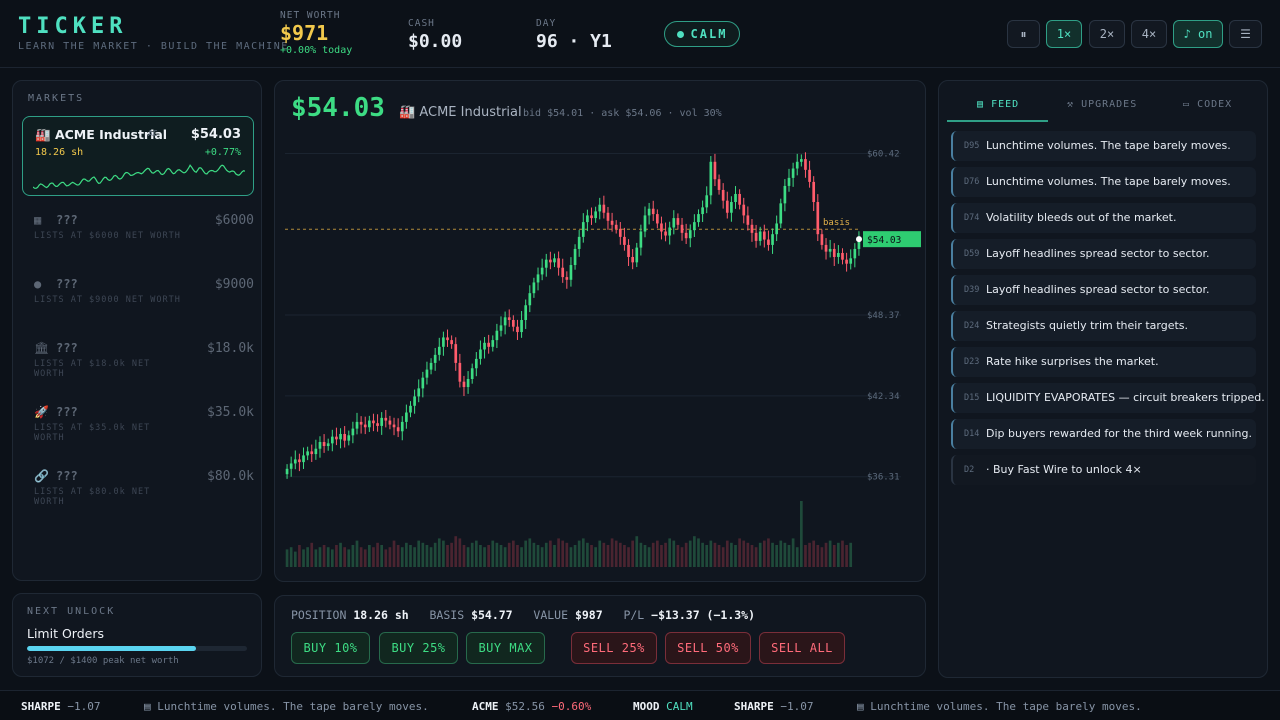 This screenshot has width=1280, height=720. What do you see at coordinates (381, 615) in the screenshot?
I see `position-value: 18.26 sh` at bounding box center [381, 615].